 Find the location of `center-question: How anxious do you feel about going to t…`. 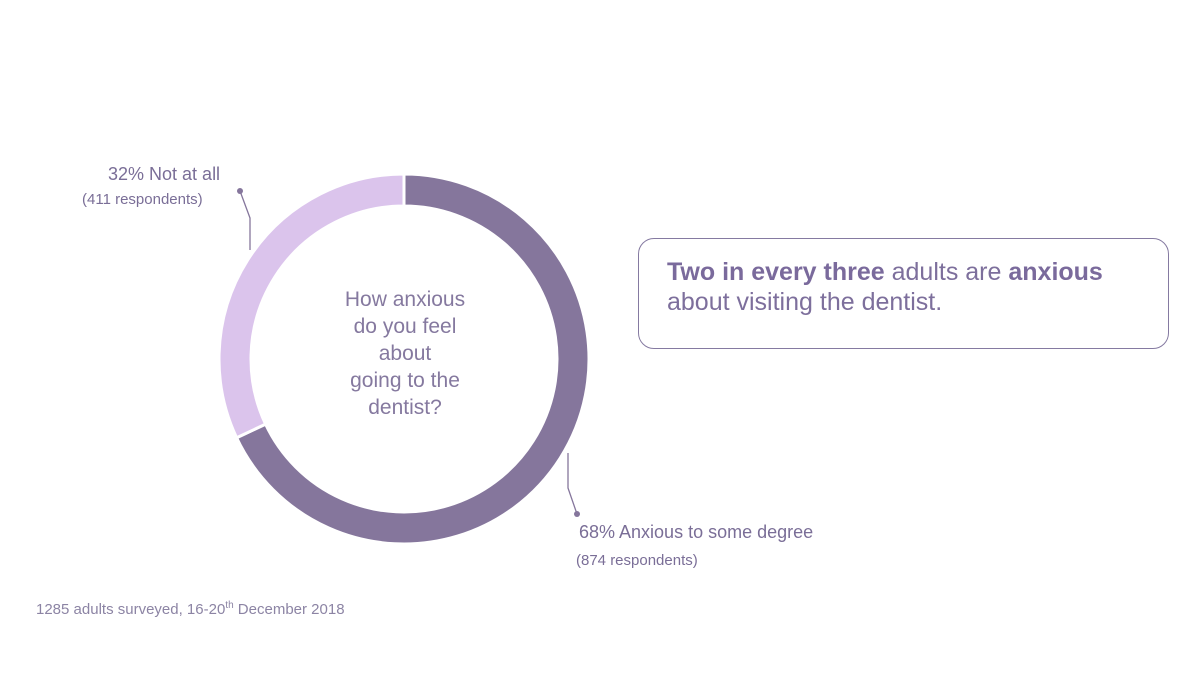

center-question: How anxious do you feel about going to t… is located at coordinates (405, 353).